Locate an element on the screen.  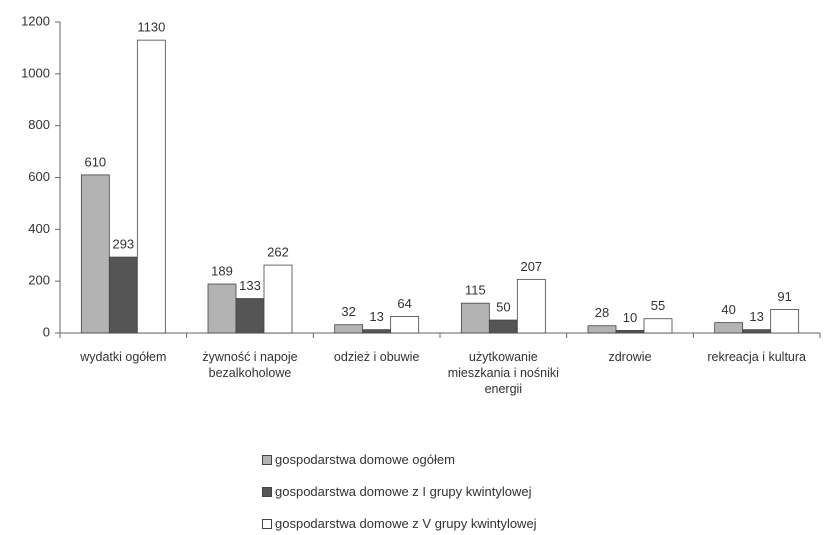
data-label: 40 is located at coordinates (728, 309).